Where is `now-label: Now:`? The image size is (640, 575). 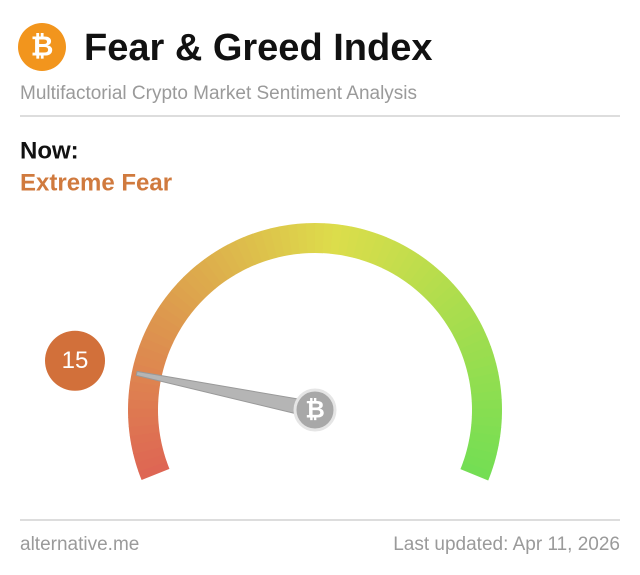
now-label: Now: is located at coordinates (49, 150).